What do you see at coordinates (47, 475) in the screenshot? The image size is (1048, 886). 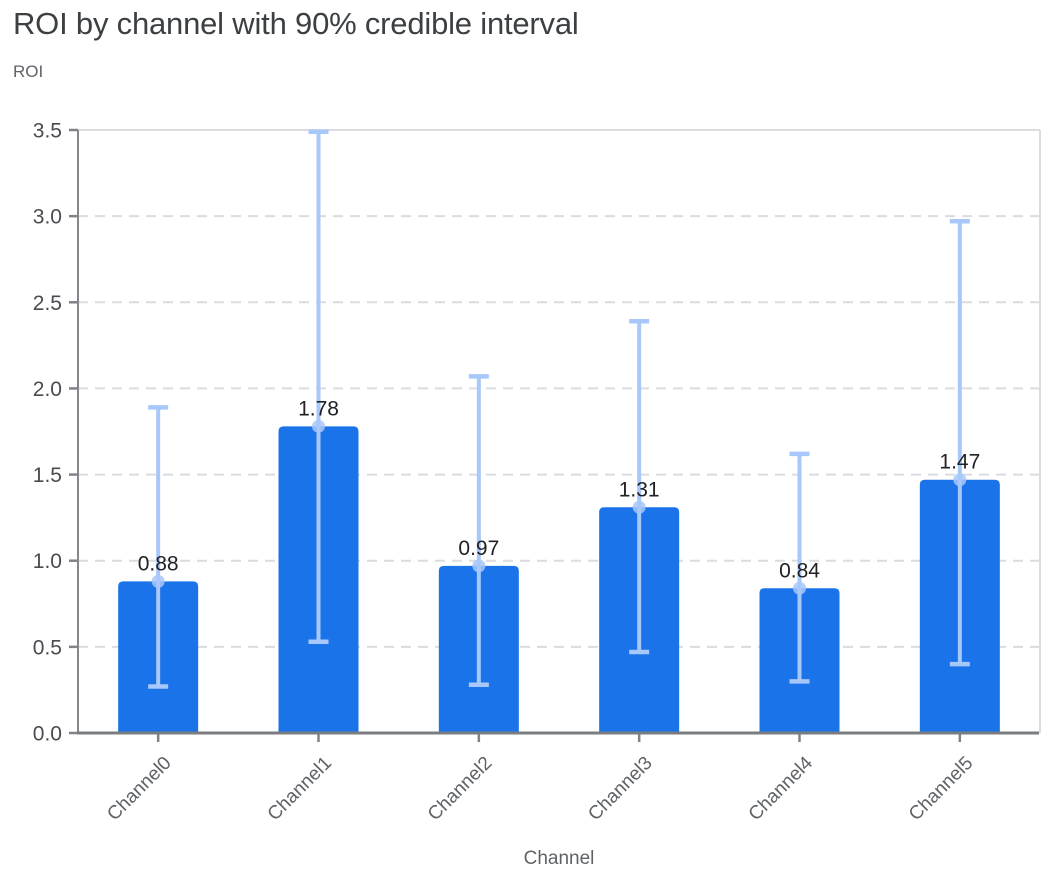 I see `y-tick-label: 1.5` at bounding box center [47, 475].